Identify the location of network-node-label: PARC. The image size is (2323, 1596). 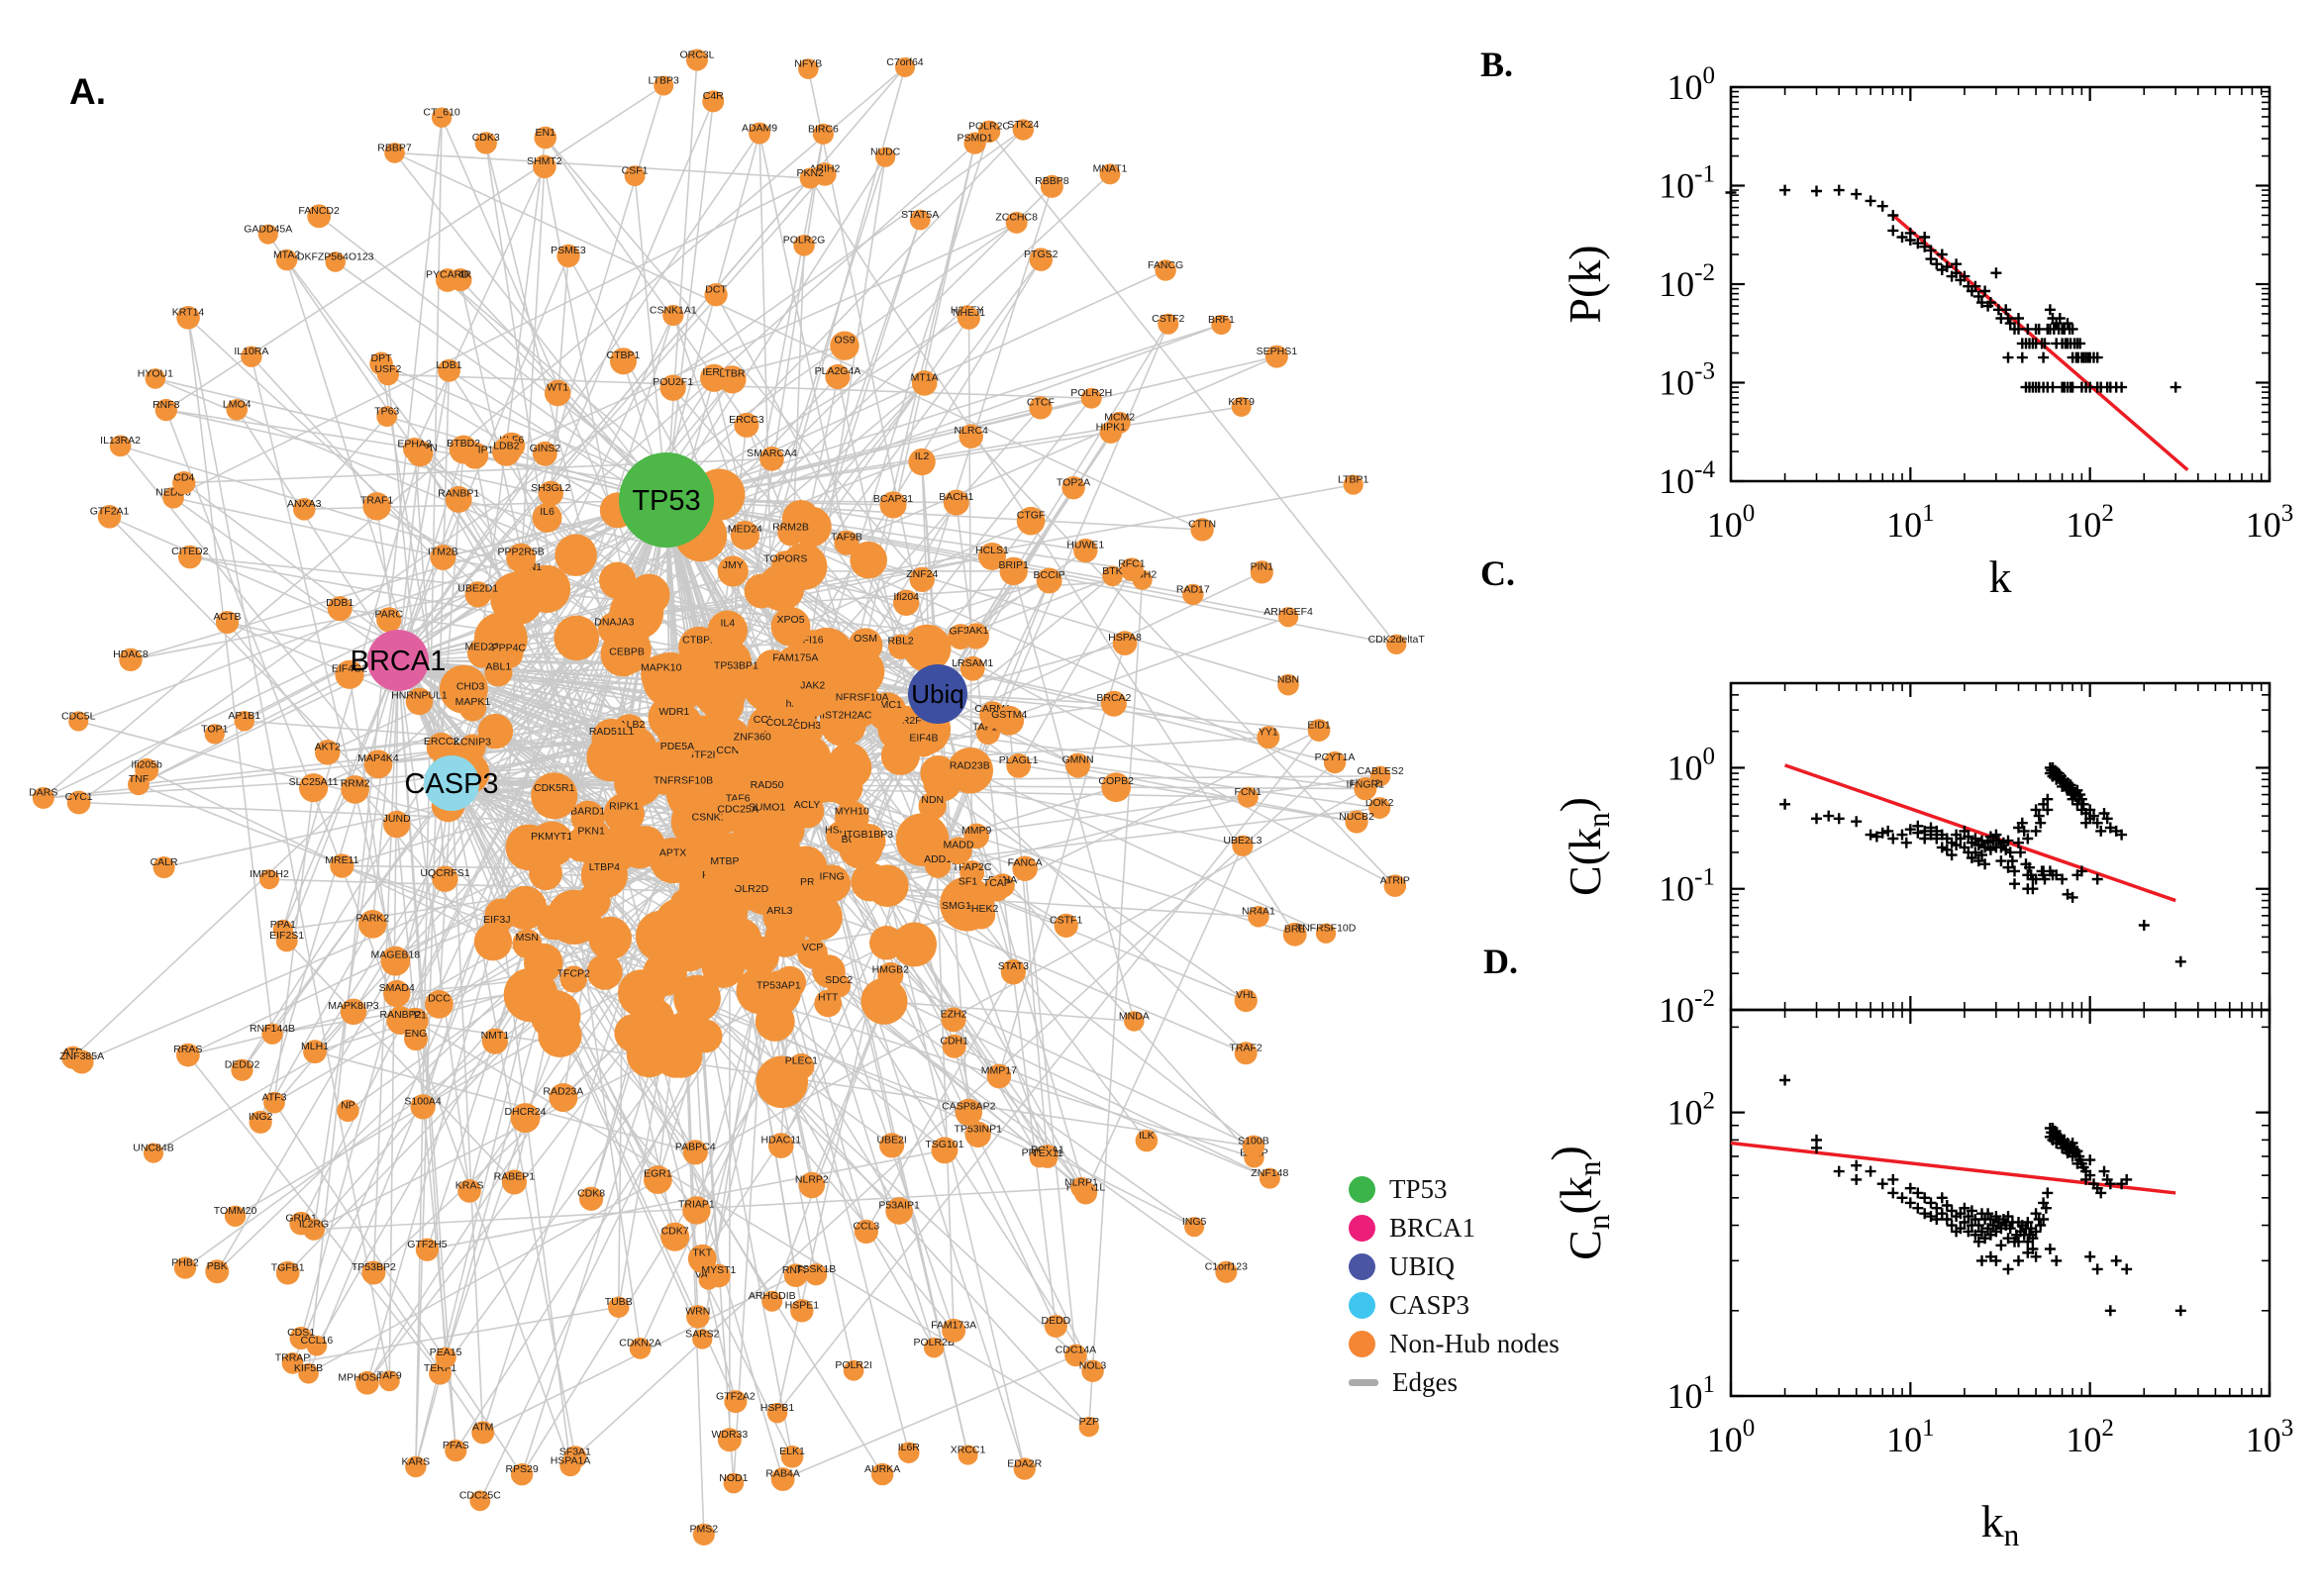
(389, 614).